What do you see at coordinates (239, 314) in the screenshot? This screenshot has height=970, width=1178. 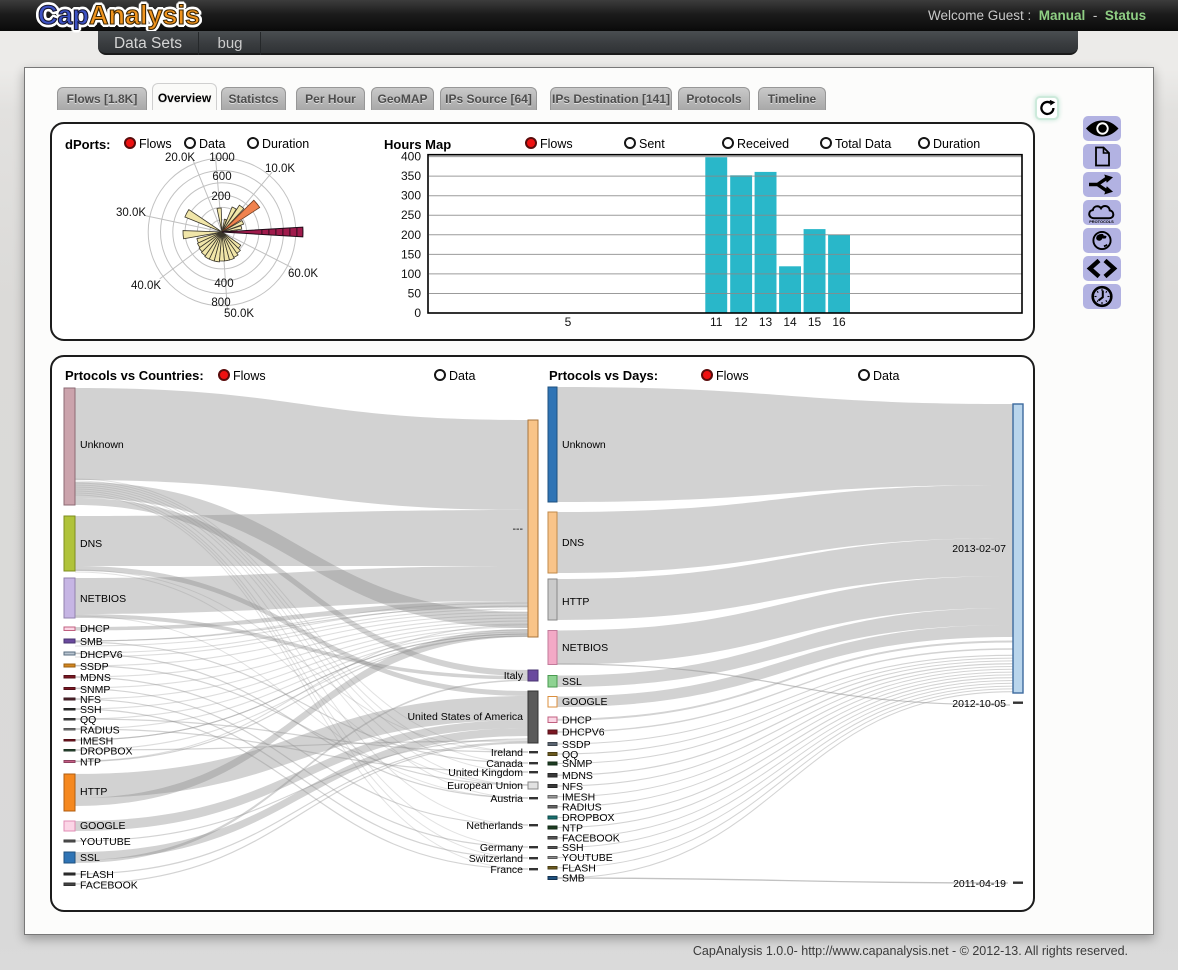 I see `svg-text: 50.0K` at bounding box center [239, 314].